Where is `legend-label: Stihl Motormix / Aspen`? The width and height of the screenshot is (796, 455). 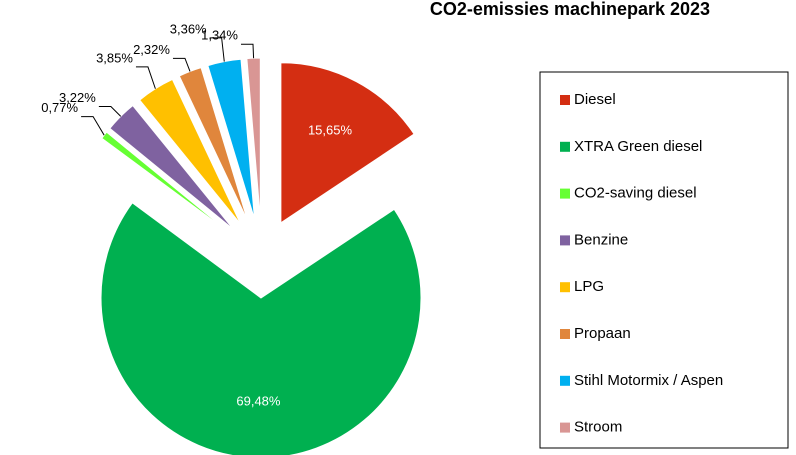 legend-label: Stihl Motormix / Aspen is located at coordinates (648, 380).